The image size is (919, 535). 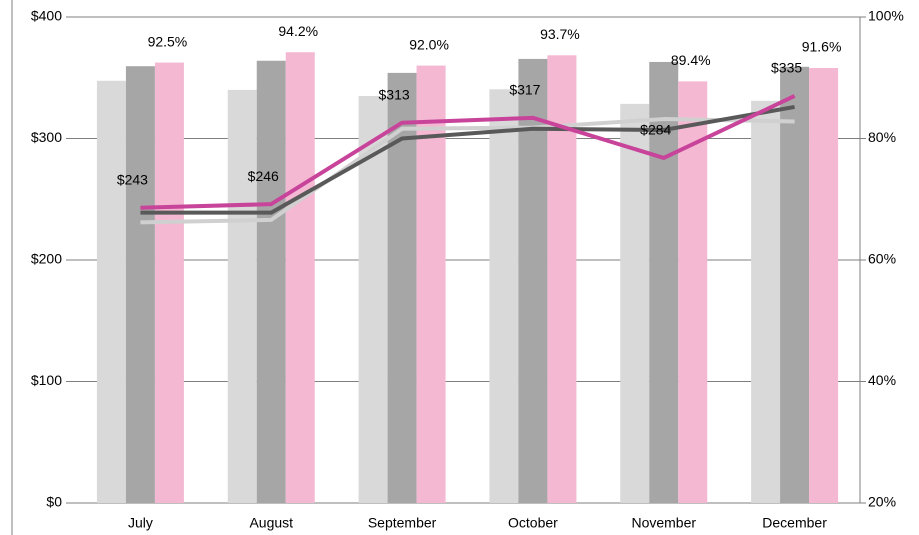 What do you see at coordinates (886, 16) in the screenshot?
I see `y2-tick-label: 100%` at bounding box center [886, 16].